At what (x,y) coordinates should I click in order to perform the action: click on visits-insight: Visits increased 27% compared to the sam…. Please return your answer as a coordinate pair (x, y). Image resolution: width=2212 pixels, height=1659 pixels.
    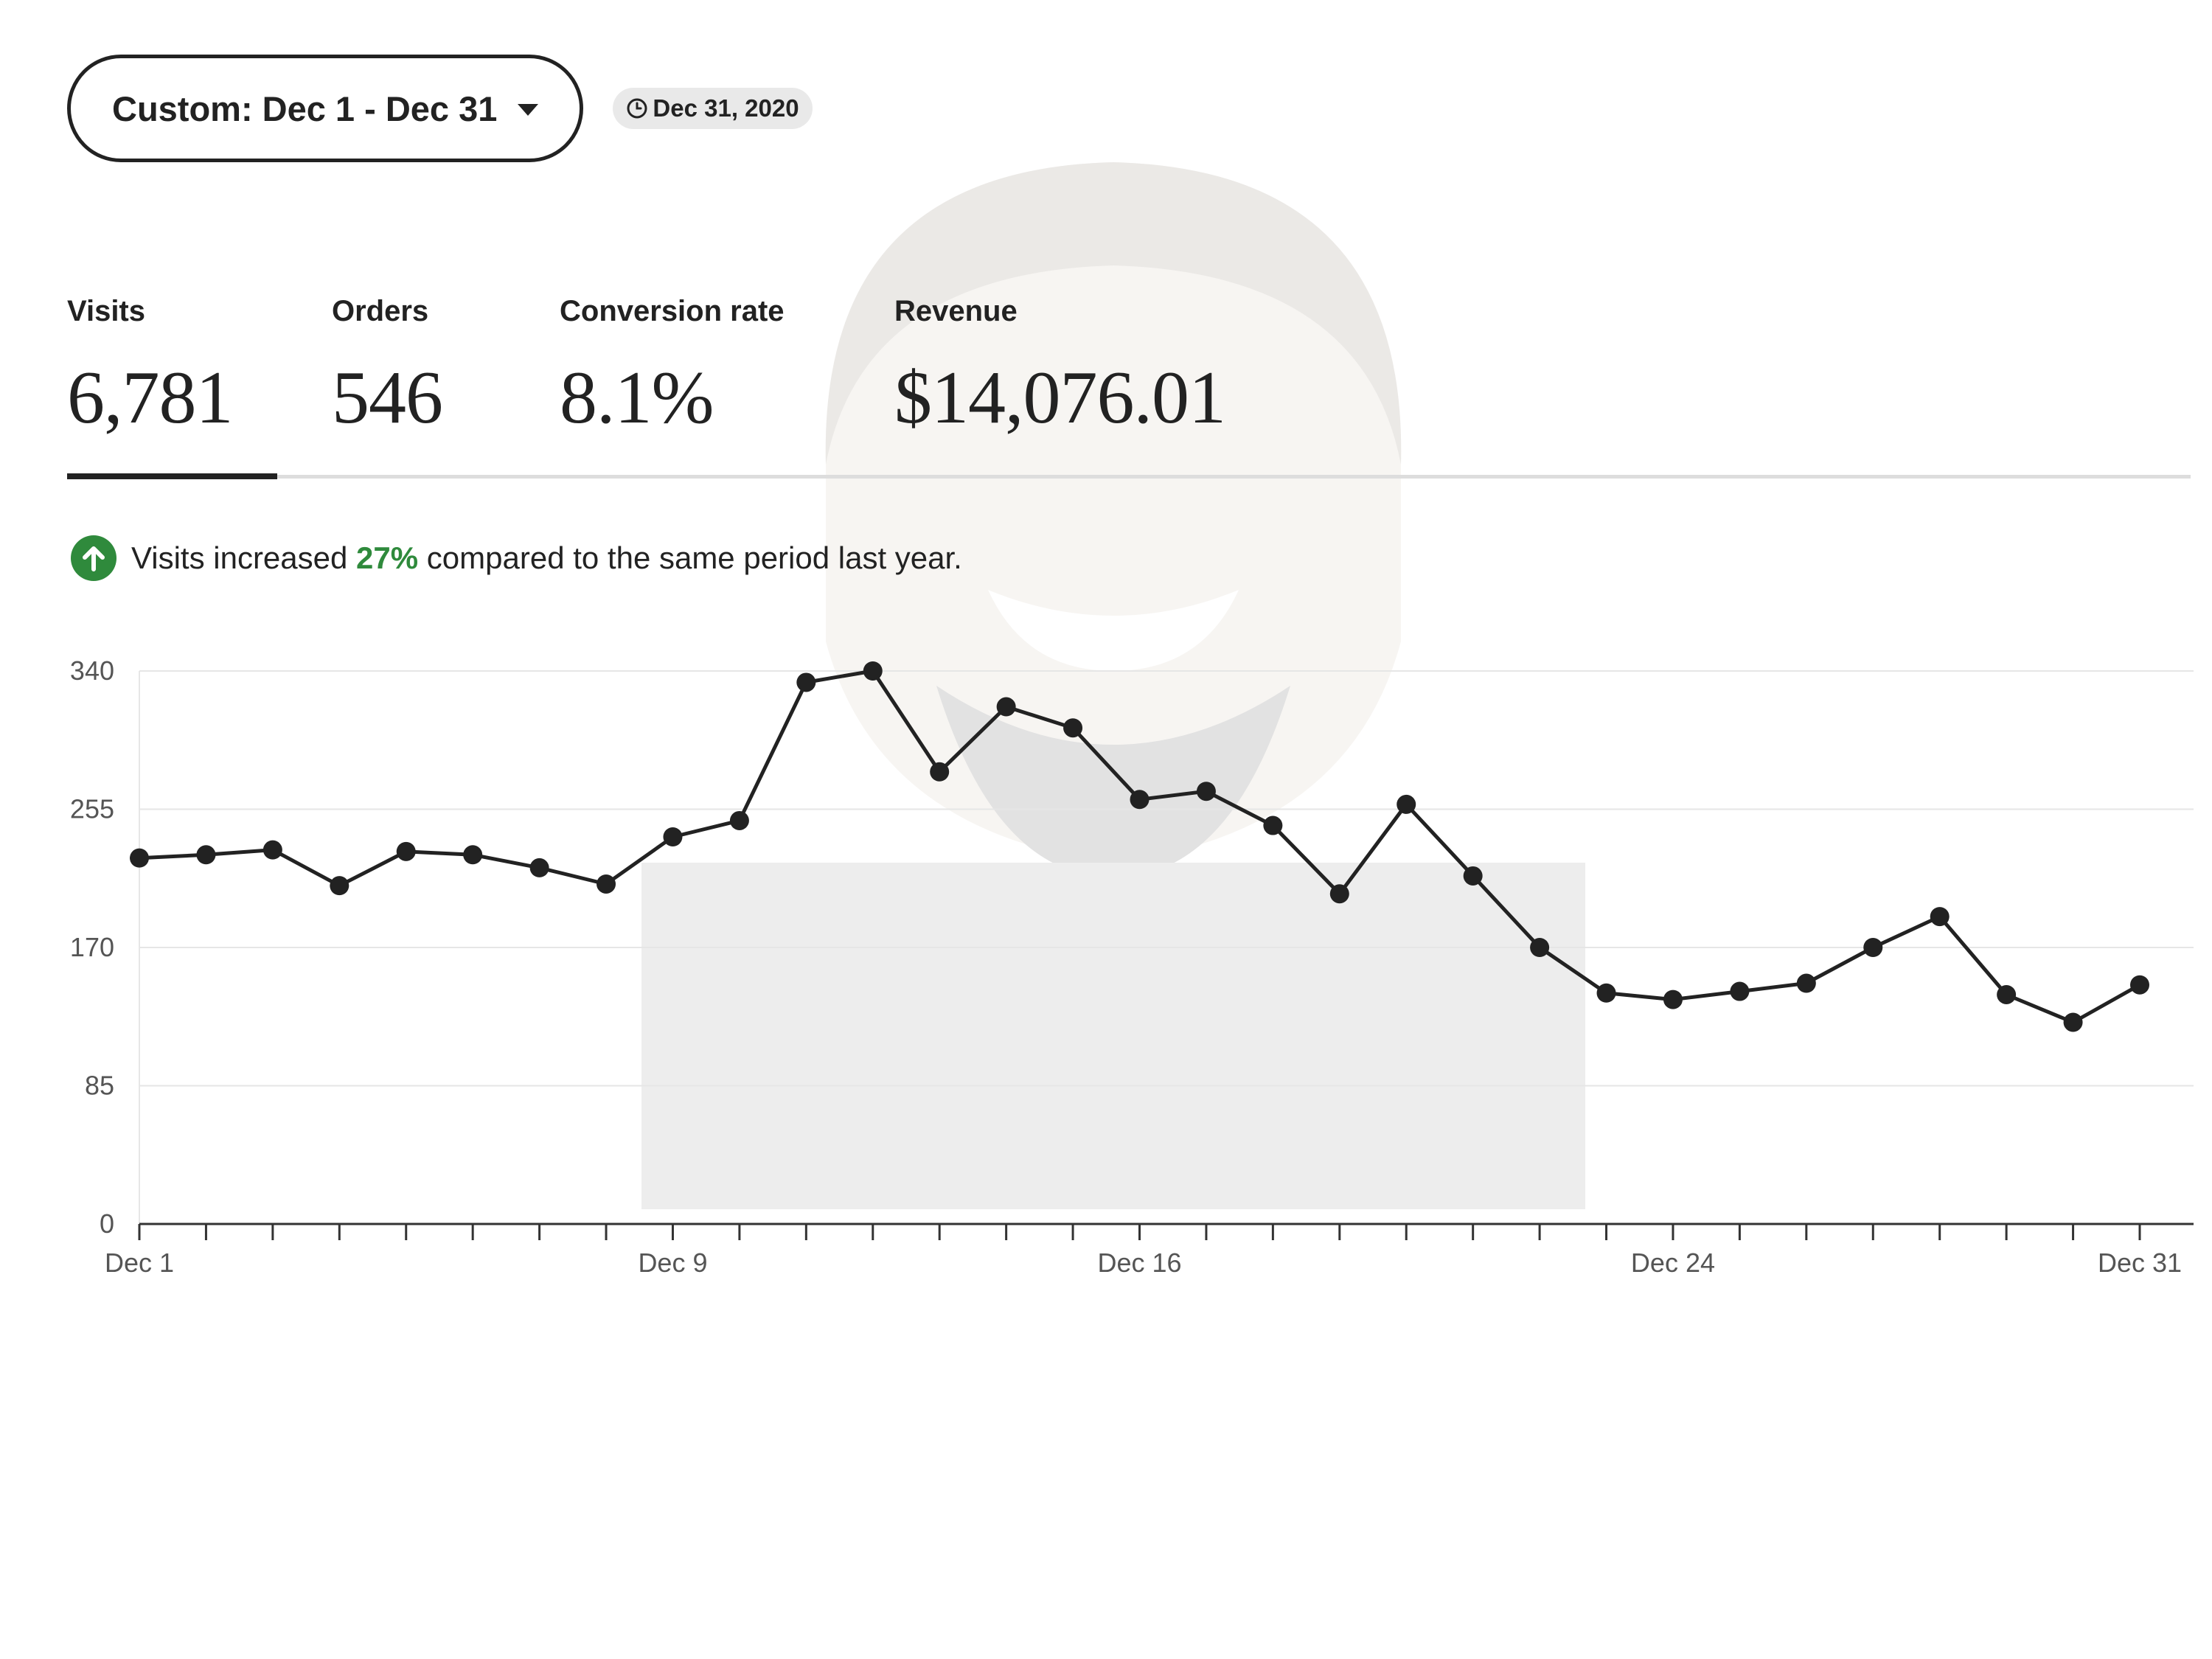
    Looking at the image, I should click on (516, 558).